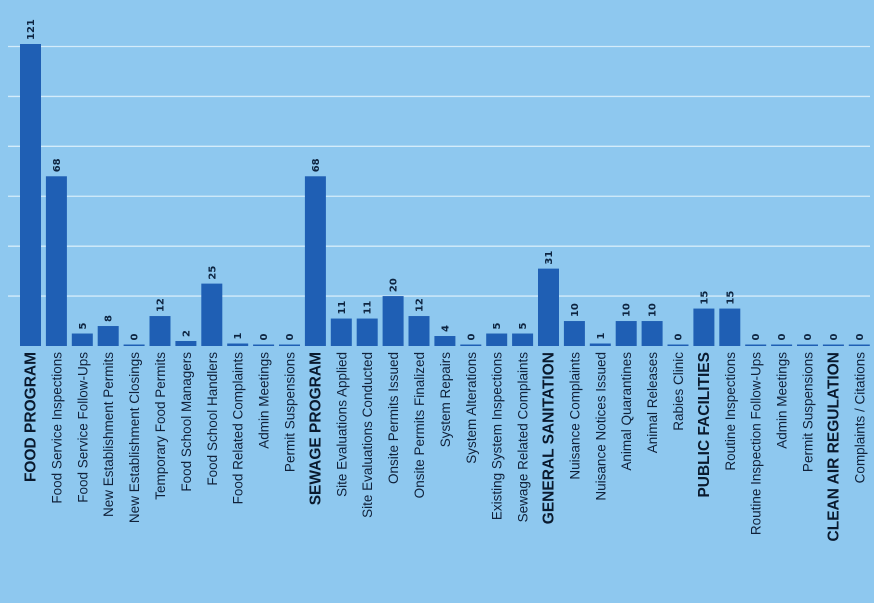 This screenshot has height=603, width=874. Describe the element at coordinates (808, 412) in the screenshot. I see `category-label-30: Permit Suspensions` at that location.